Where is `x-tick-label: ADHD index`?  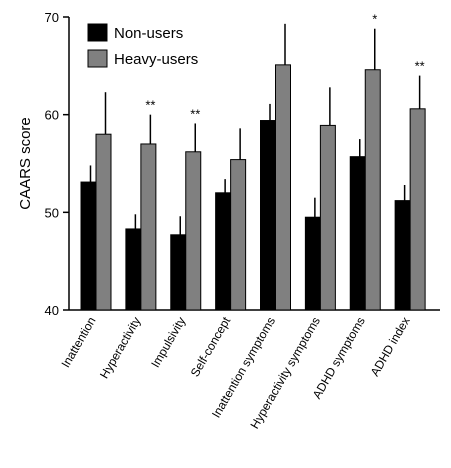
x-tick-label: ADHD index is located at coordinates (390, 347).